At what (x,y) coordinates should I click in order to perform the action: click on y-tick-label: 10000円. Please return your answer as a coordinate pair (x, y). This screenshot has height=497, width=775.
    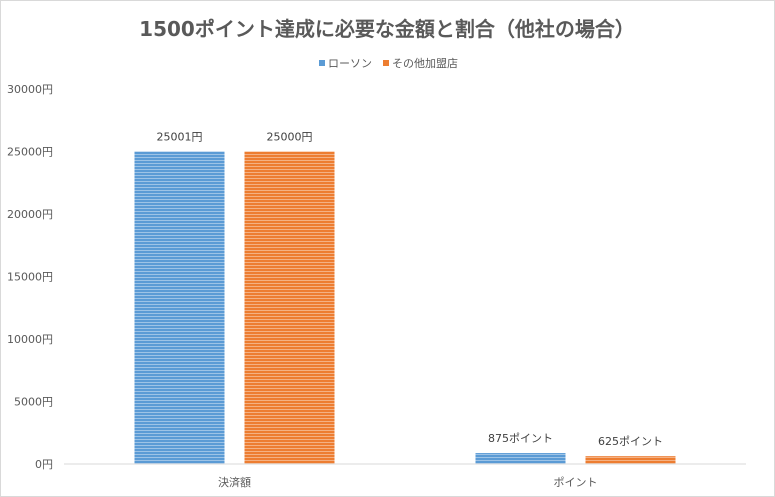
    Looking at the image, I should click on (30, 339).